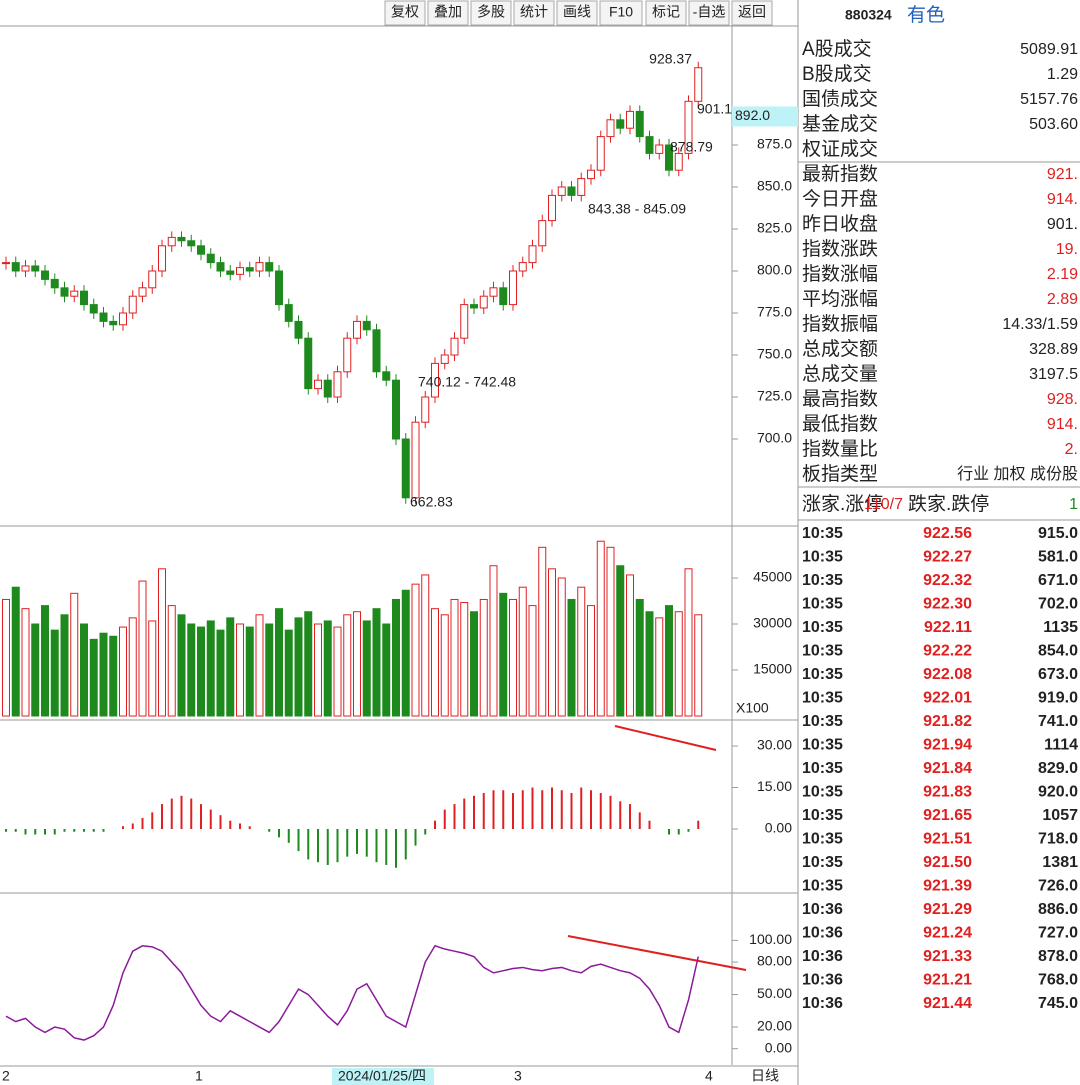 This screenshot has width=1080, height=1085. What do you see at coordinates (774, 993) in the screenshot?
I see `kdj-tick-label: 50.00` at bounding box center [774, 993].